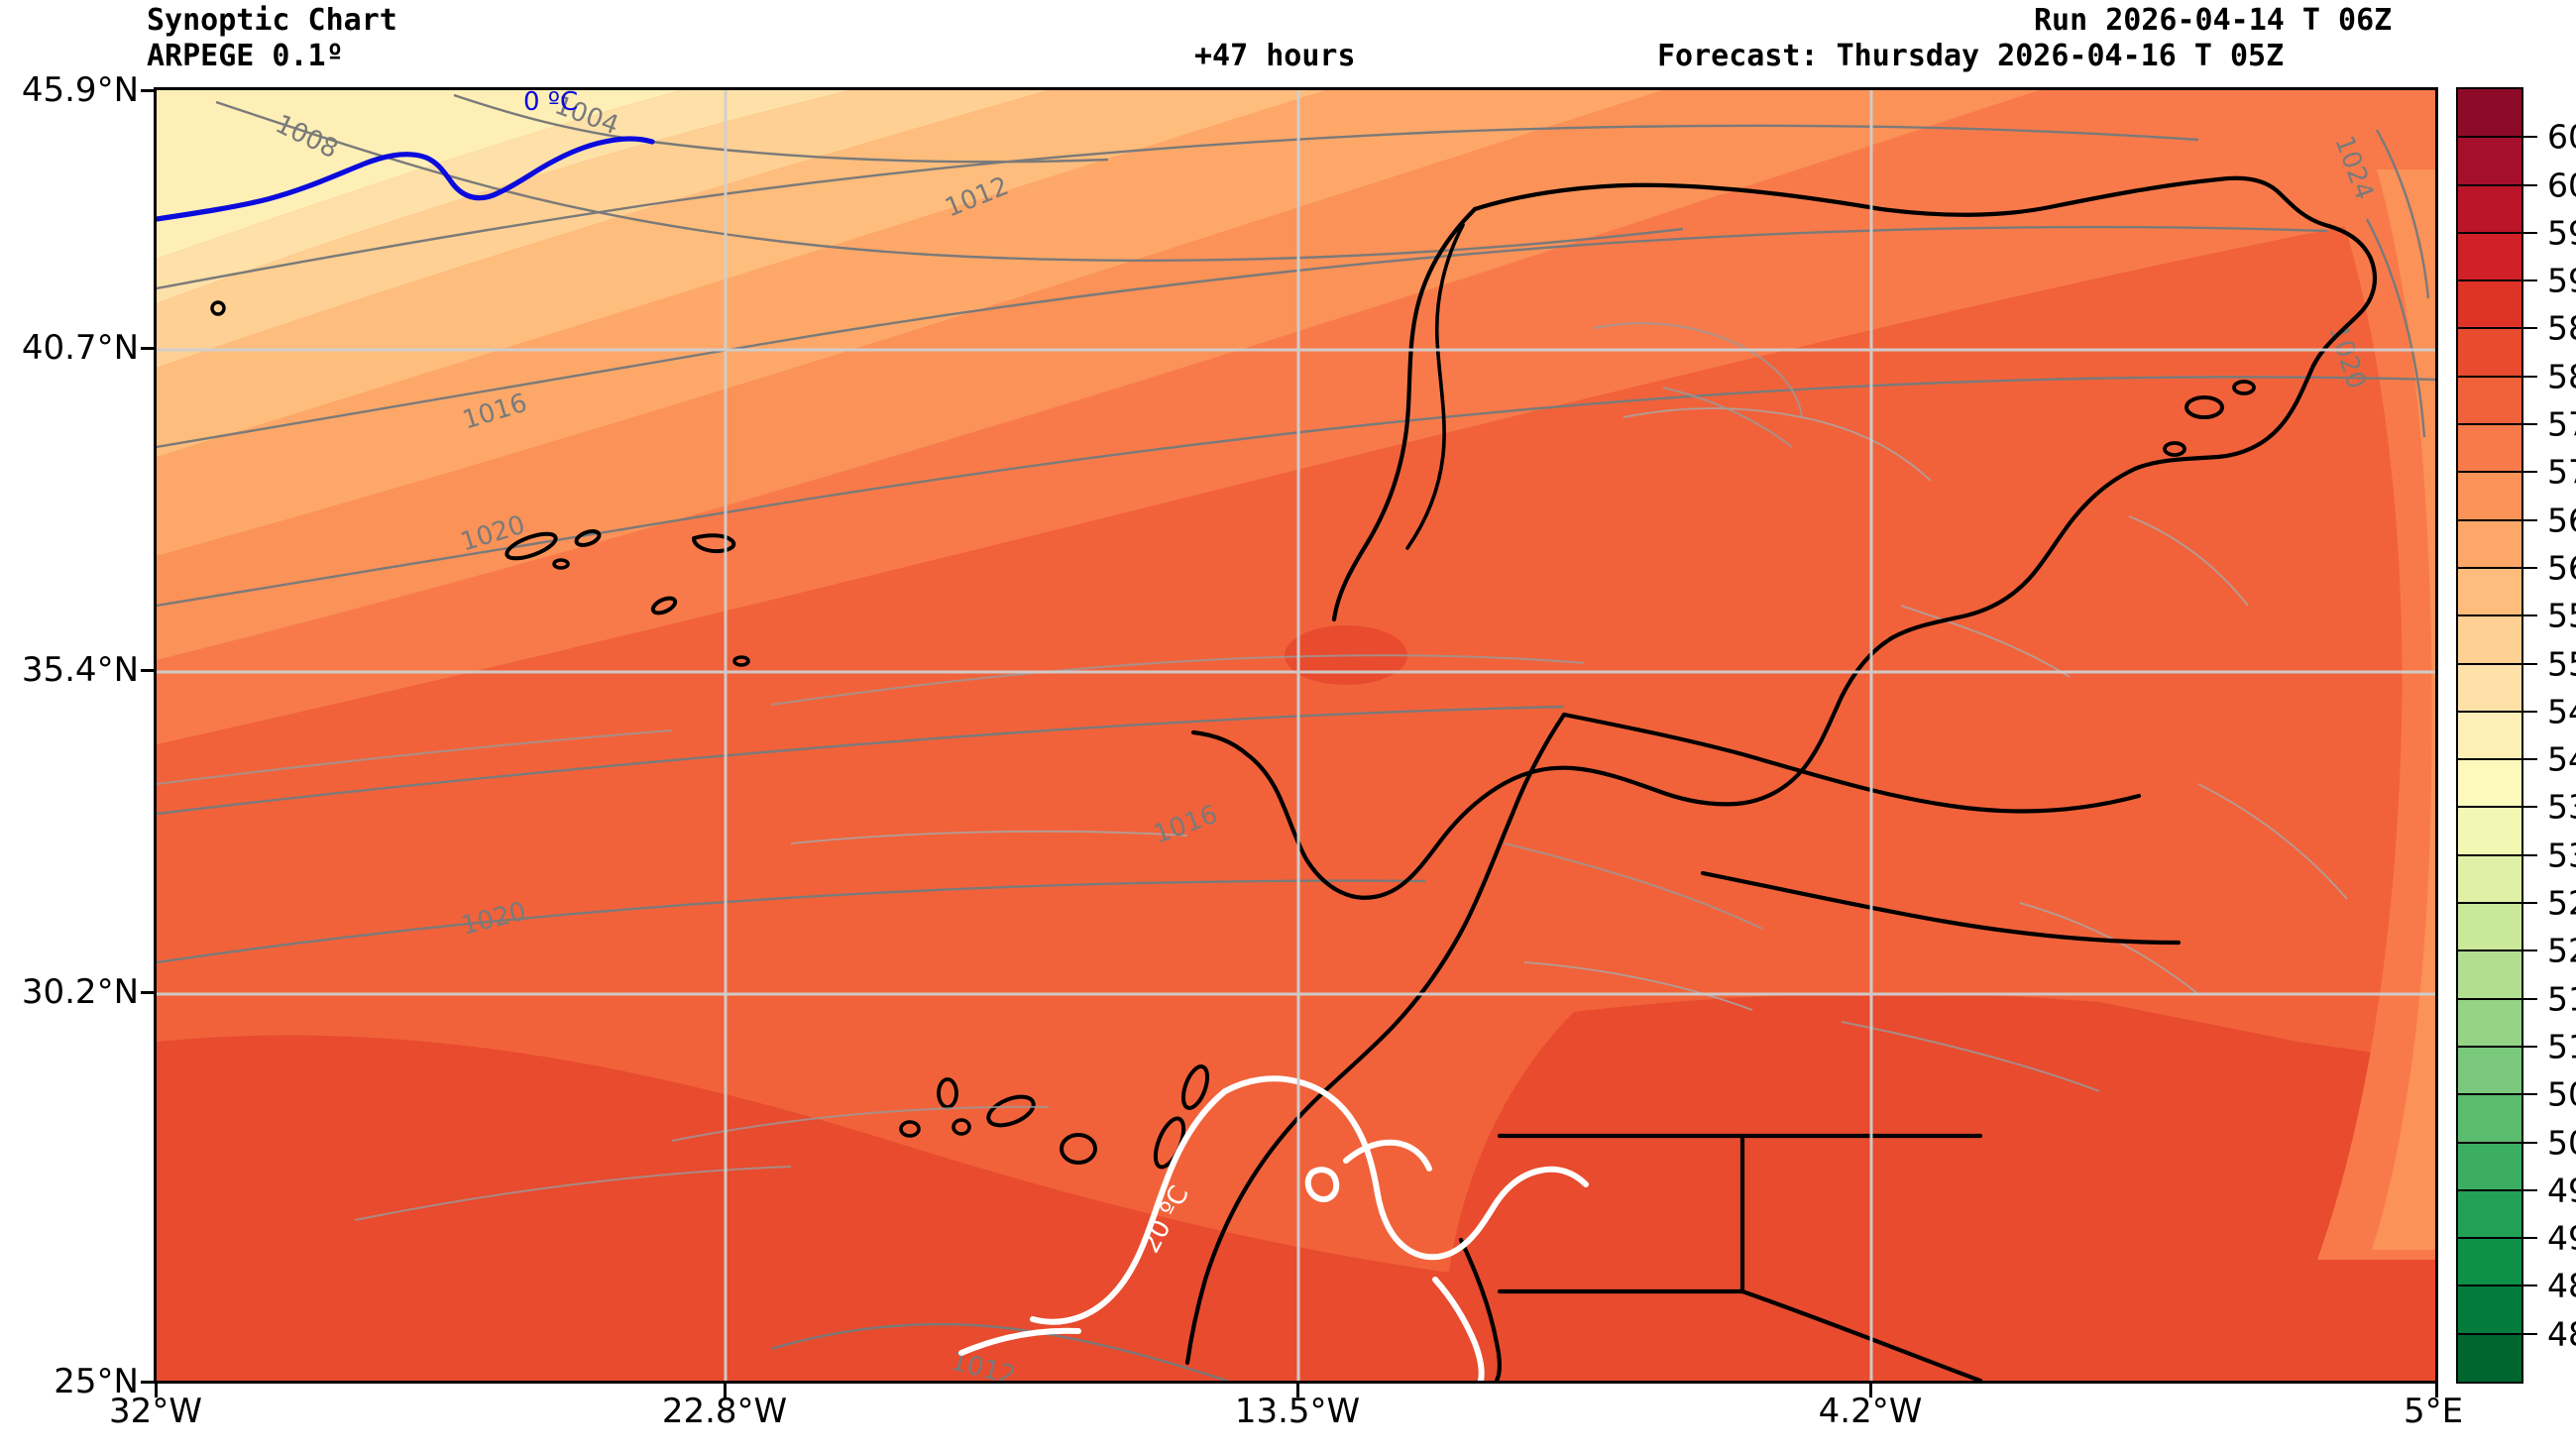 This screenshot has width=2576, height=1452. Describe the element at coordinates (1435, 386) in the screenshot. I see `border-portugal` at that location.